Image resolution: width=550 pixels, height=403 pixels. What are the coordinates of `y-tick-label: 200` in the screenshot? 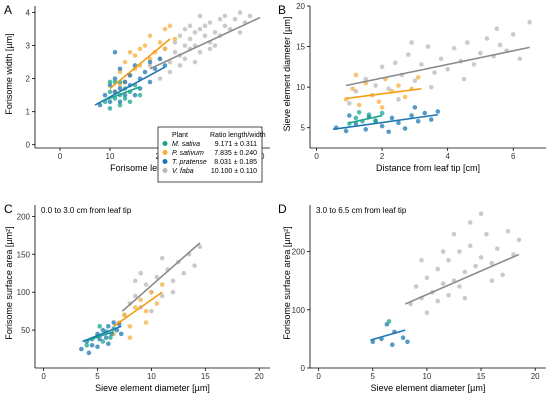 It's located at (24, 216).